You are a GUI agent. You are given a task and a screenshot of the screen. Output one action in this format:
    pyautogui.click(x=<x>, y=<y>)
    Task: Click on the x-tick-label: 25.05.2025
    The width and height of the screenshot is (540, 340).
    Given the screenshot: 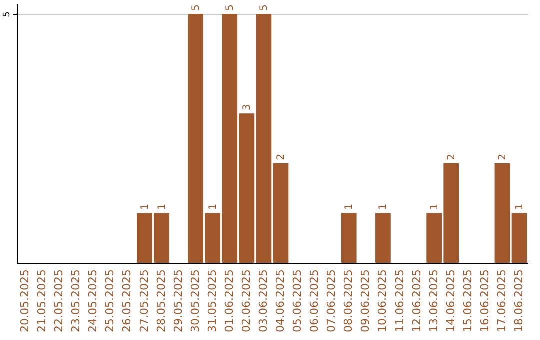 What is the action you would take?
    pyautogui.click(x=110, y=301)
    